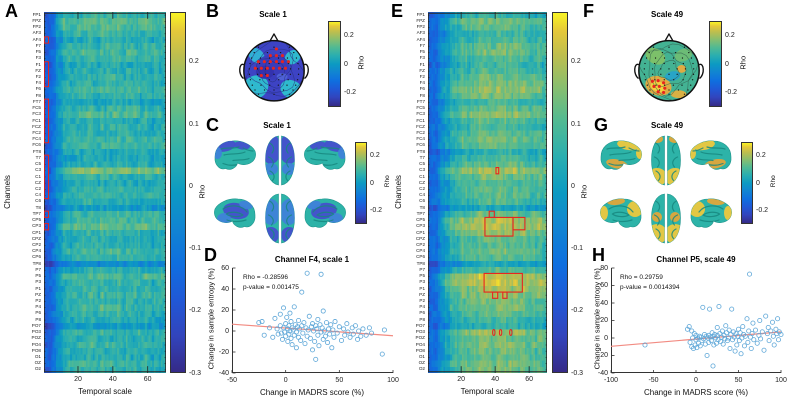 This screenshot has width=793, height=404. I want to click on channel-label: C4, so click(422, 195).